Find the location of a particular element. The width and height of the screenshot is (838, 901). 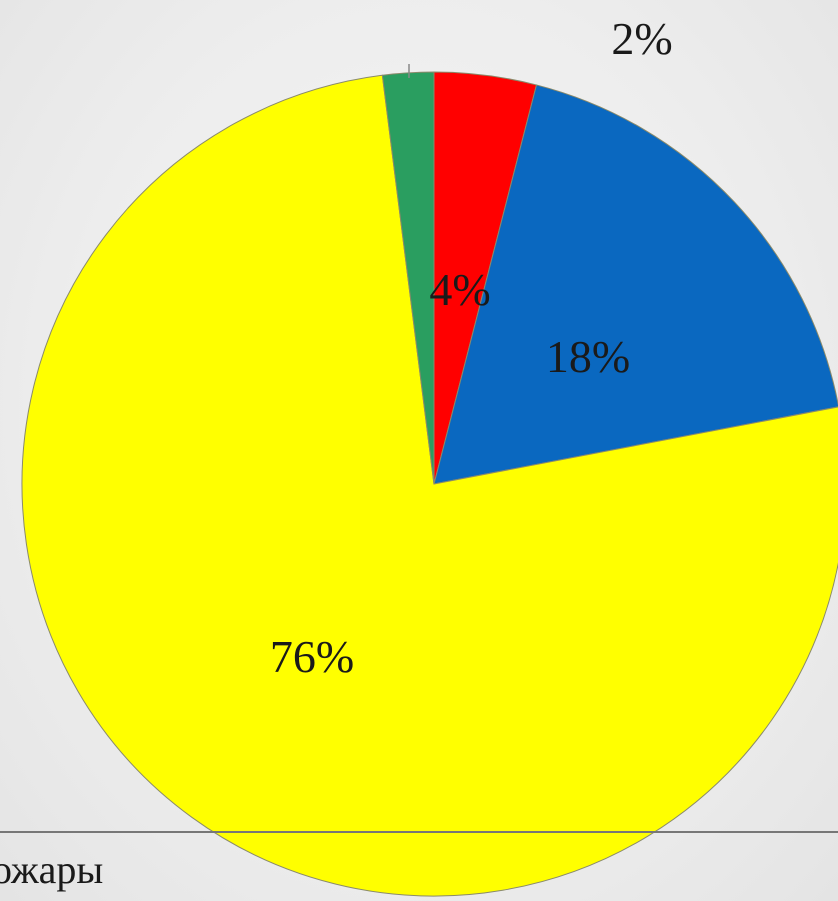

slice-label-18pct: 18% is located at coordinates (588, 356).